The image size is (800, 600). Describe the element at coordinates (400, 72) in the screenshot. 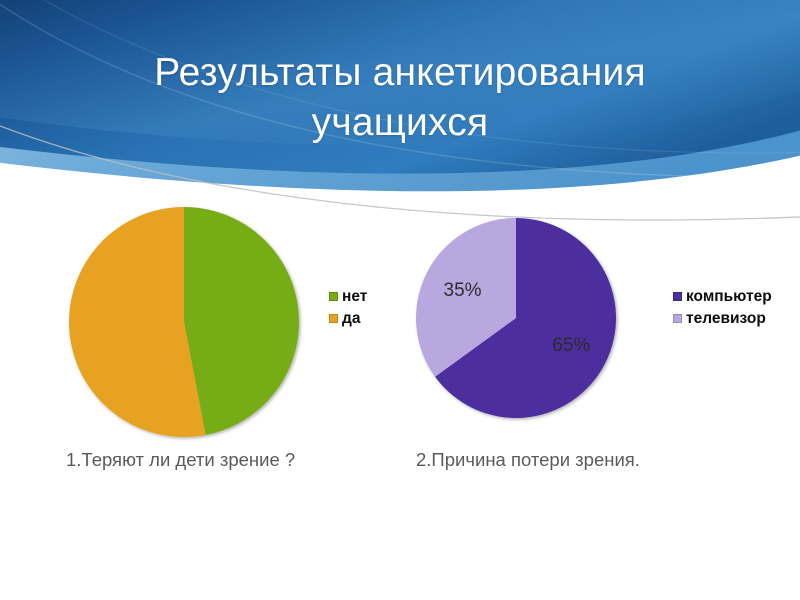

I see `title-line-1: Результаты анкетирования` at that location.